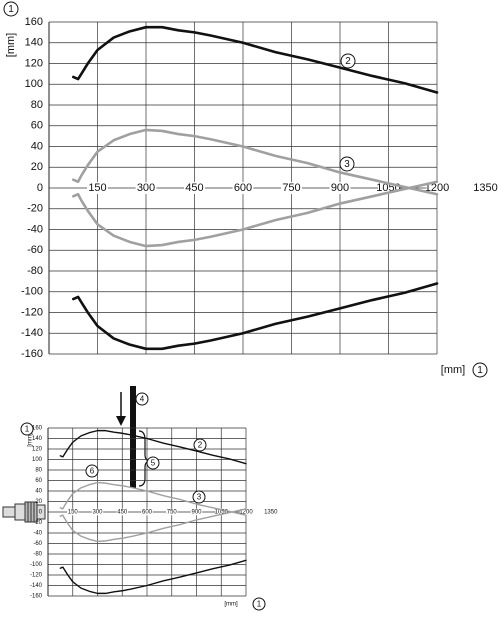  I want to click on x-tick-label: 1050, so click(222, 513).